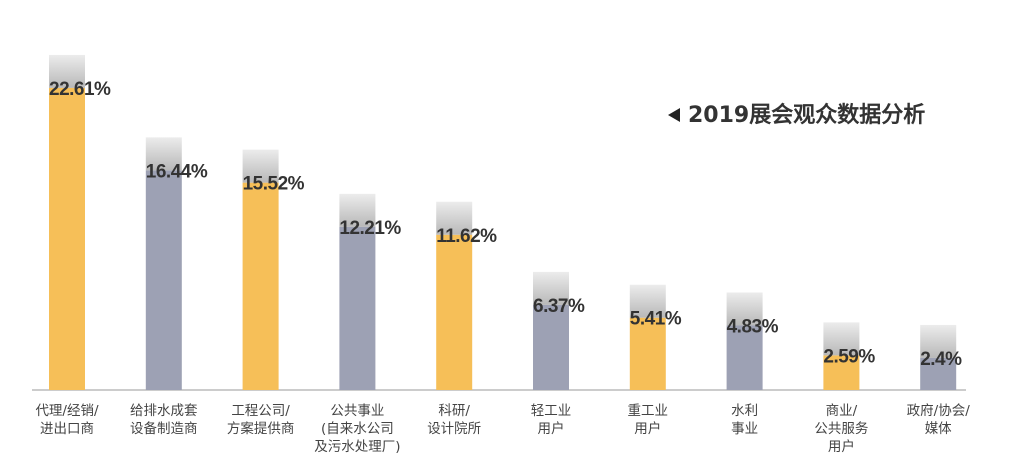  I want to click on x-tick-label: 科研/, so click(454, 411).